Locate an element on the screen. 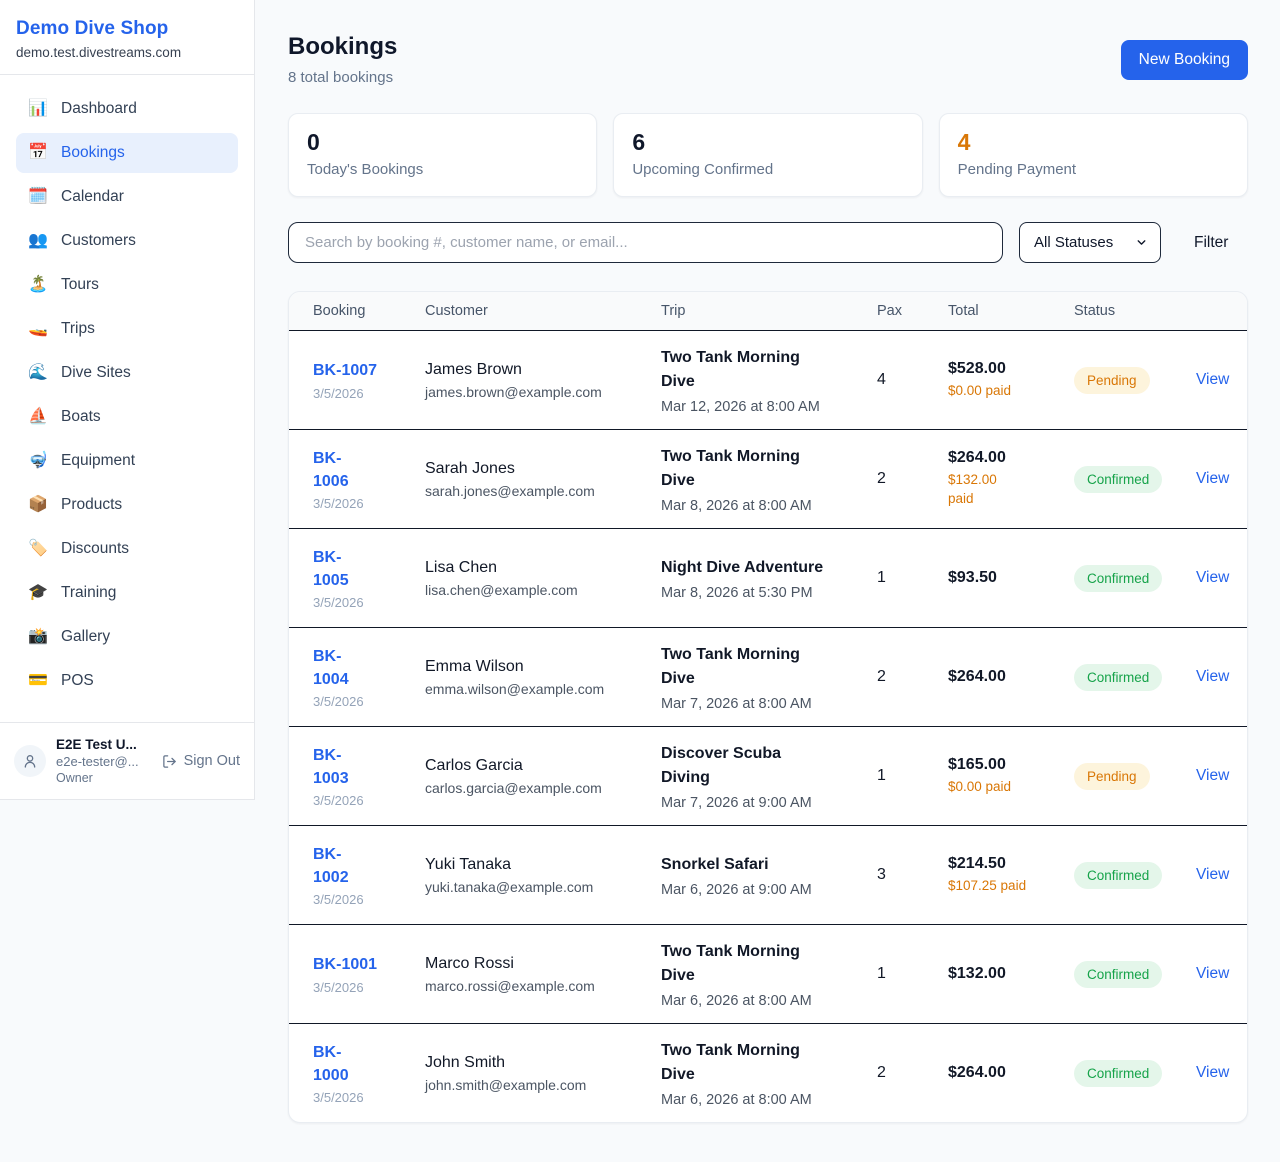 This screenshot has height=1162, width=1280. paid-amount: $0.00 paid is located at coordinates (980, 390).